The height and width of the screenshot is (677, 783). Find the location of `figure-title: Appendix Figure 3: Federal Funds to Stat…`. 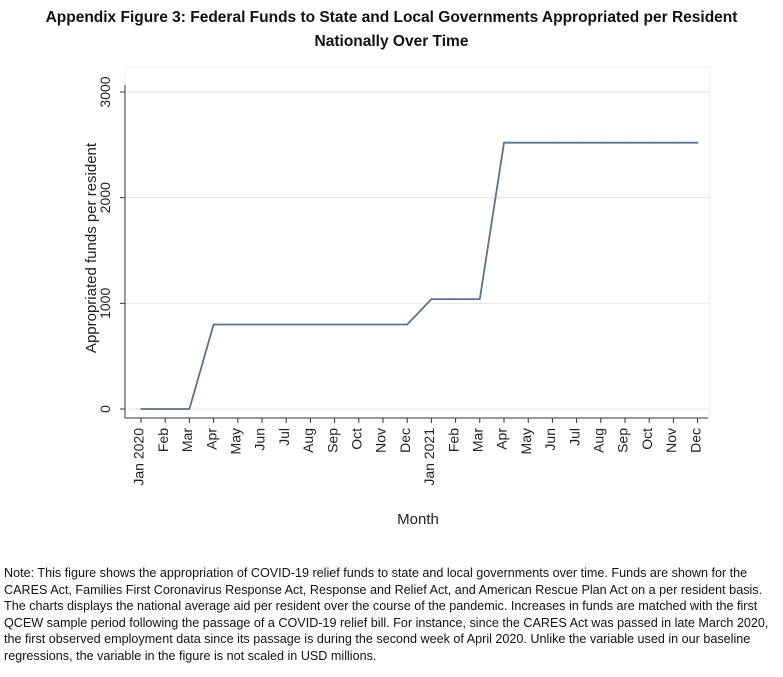

figure-title: Appendix Figure 3: Federal Funds to Stat… is located at coordinates (391, 30).